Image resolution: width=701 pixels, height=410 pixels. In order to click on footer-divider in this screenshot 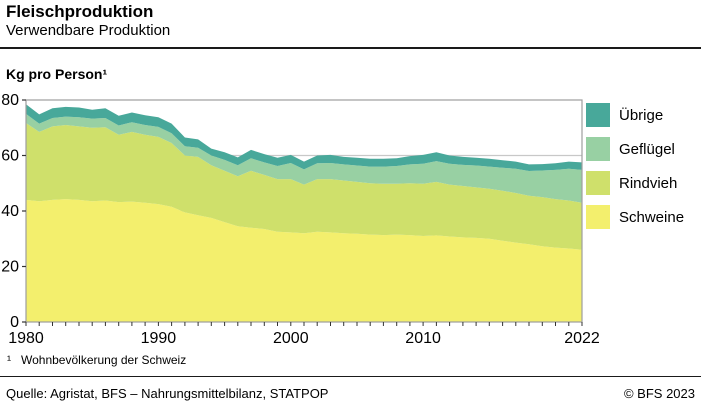, I will do `click(350, 376)`.